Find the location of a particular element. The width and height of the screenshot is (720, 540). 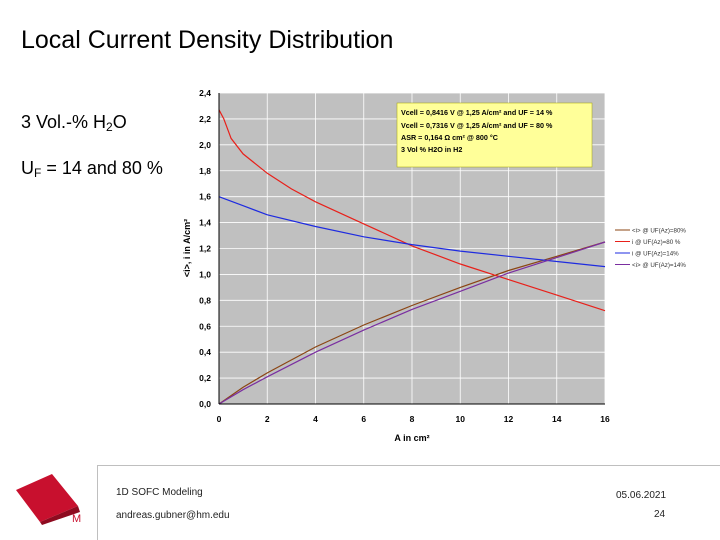

x-tick-label: 4 is located at coordinates (315, 419).